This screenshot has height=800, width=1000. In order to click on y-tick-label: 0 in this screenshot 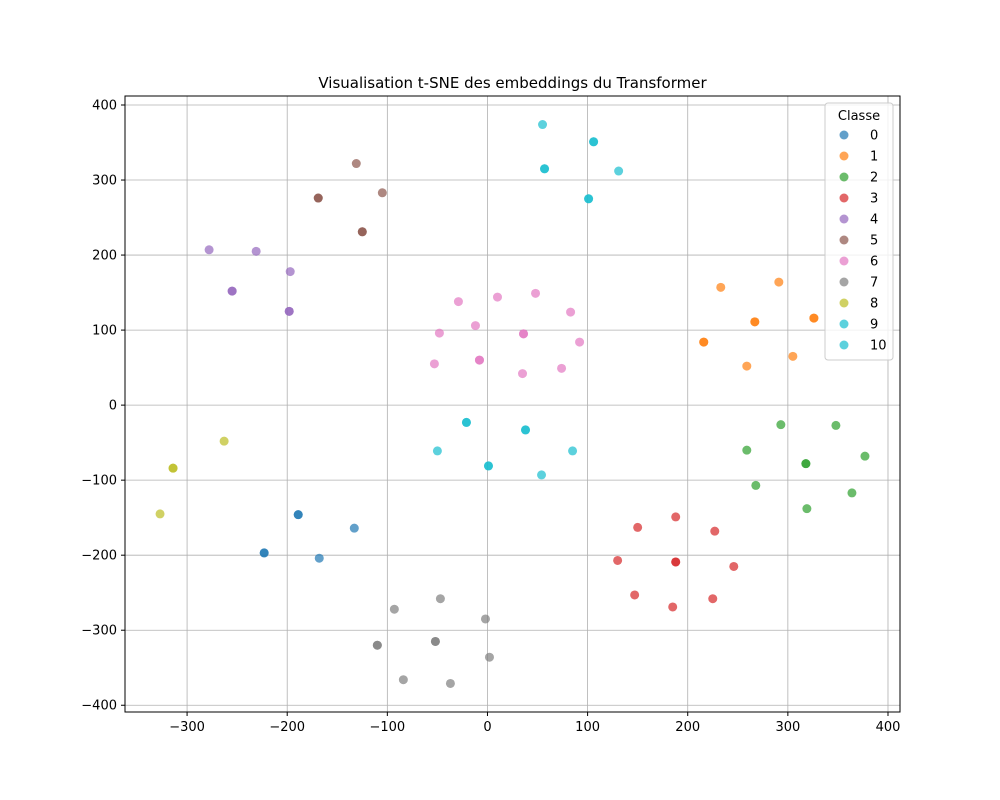, I will do `click(113, 406)`.